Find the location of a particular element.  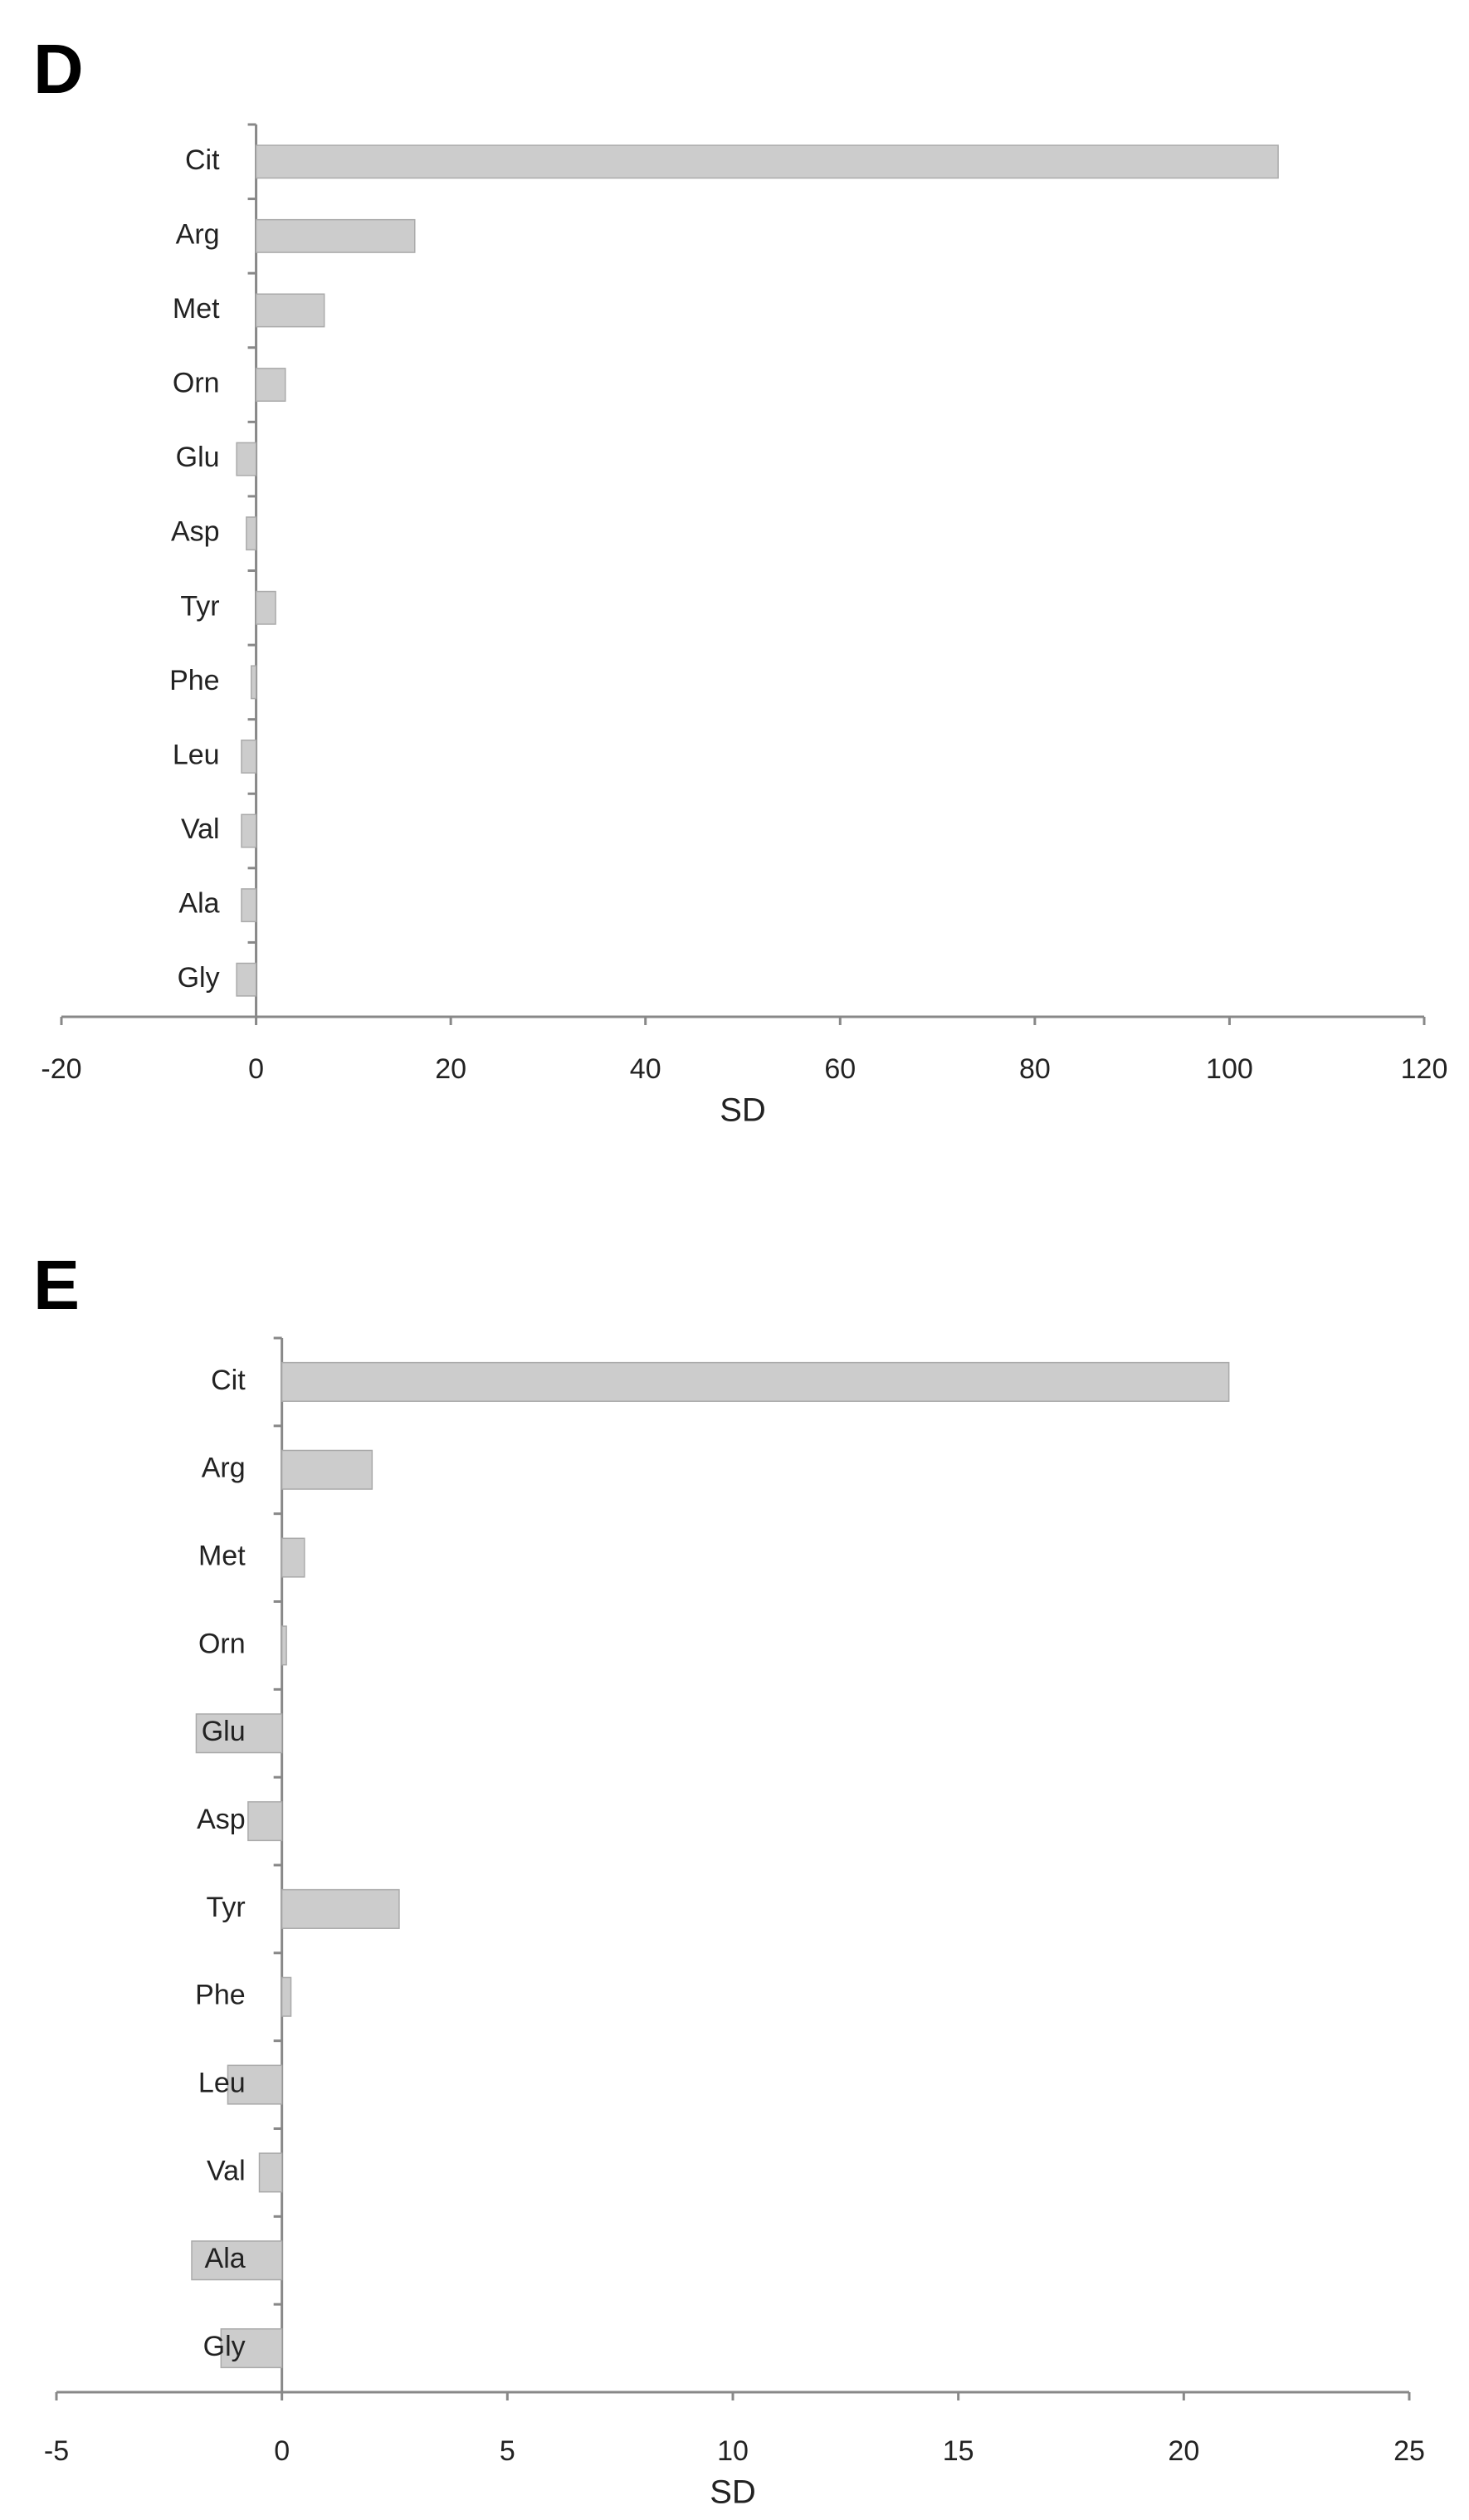

x-tick-label: 5 is located at coordinates (507, 2451).